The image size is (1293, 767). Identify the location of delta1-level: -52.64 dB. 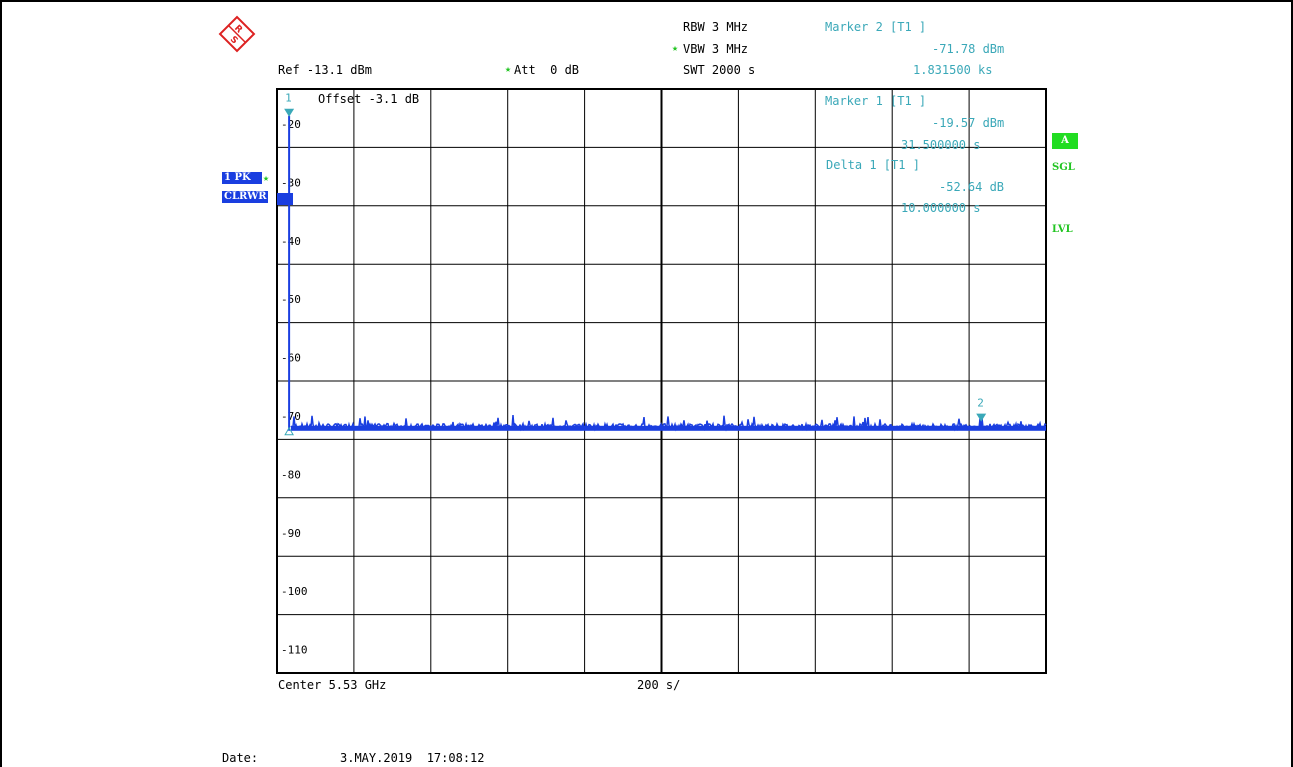
(972, 187).